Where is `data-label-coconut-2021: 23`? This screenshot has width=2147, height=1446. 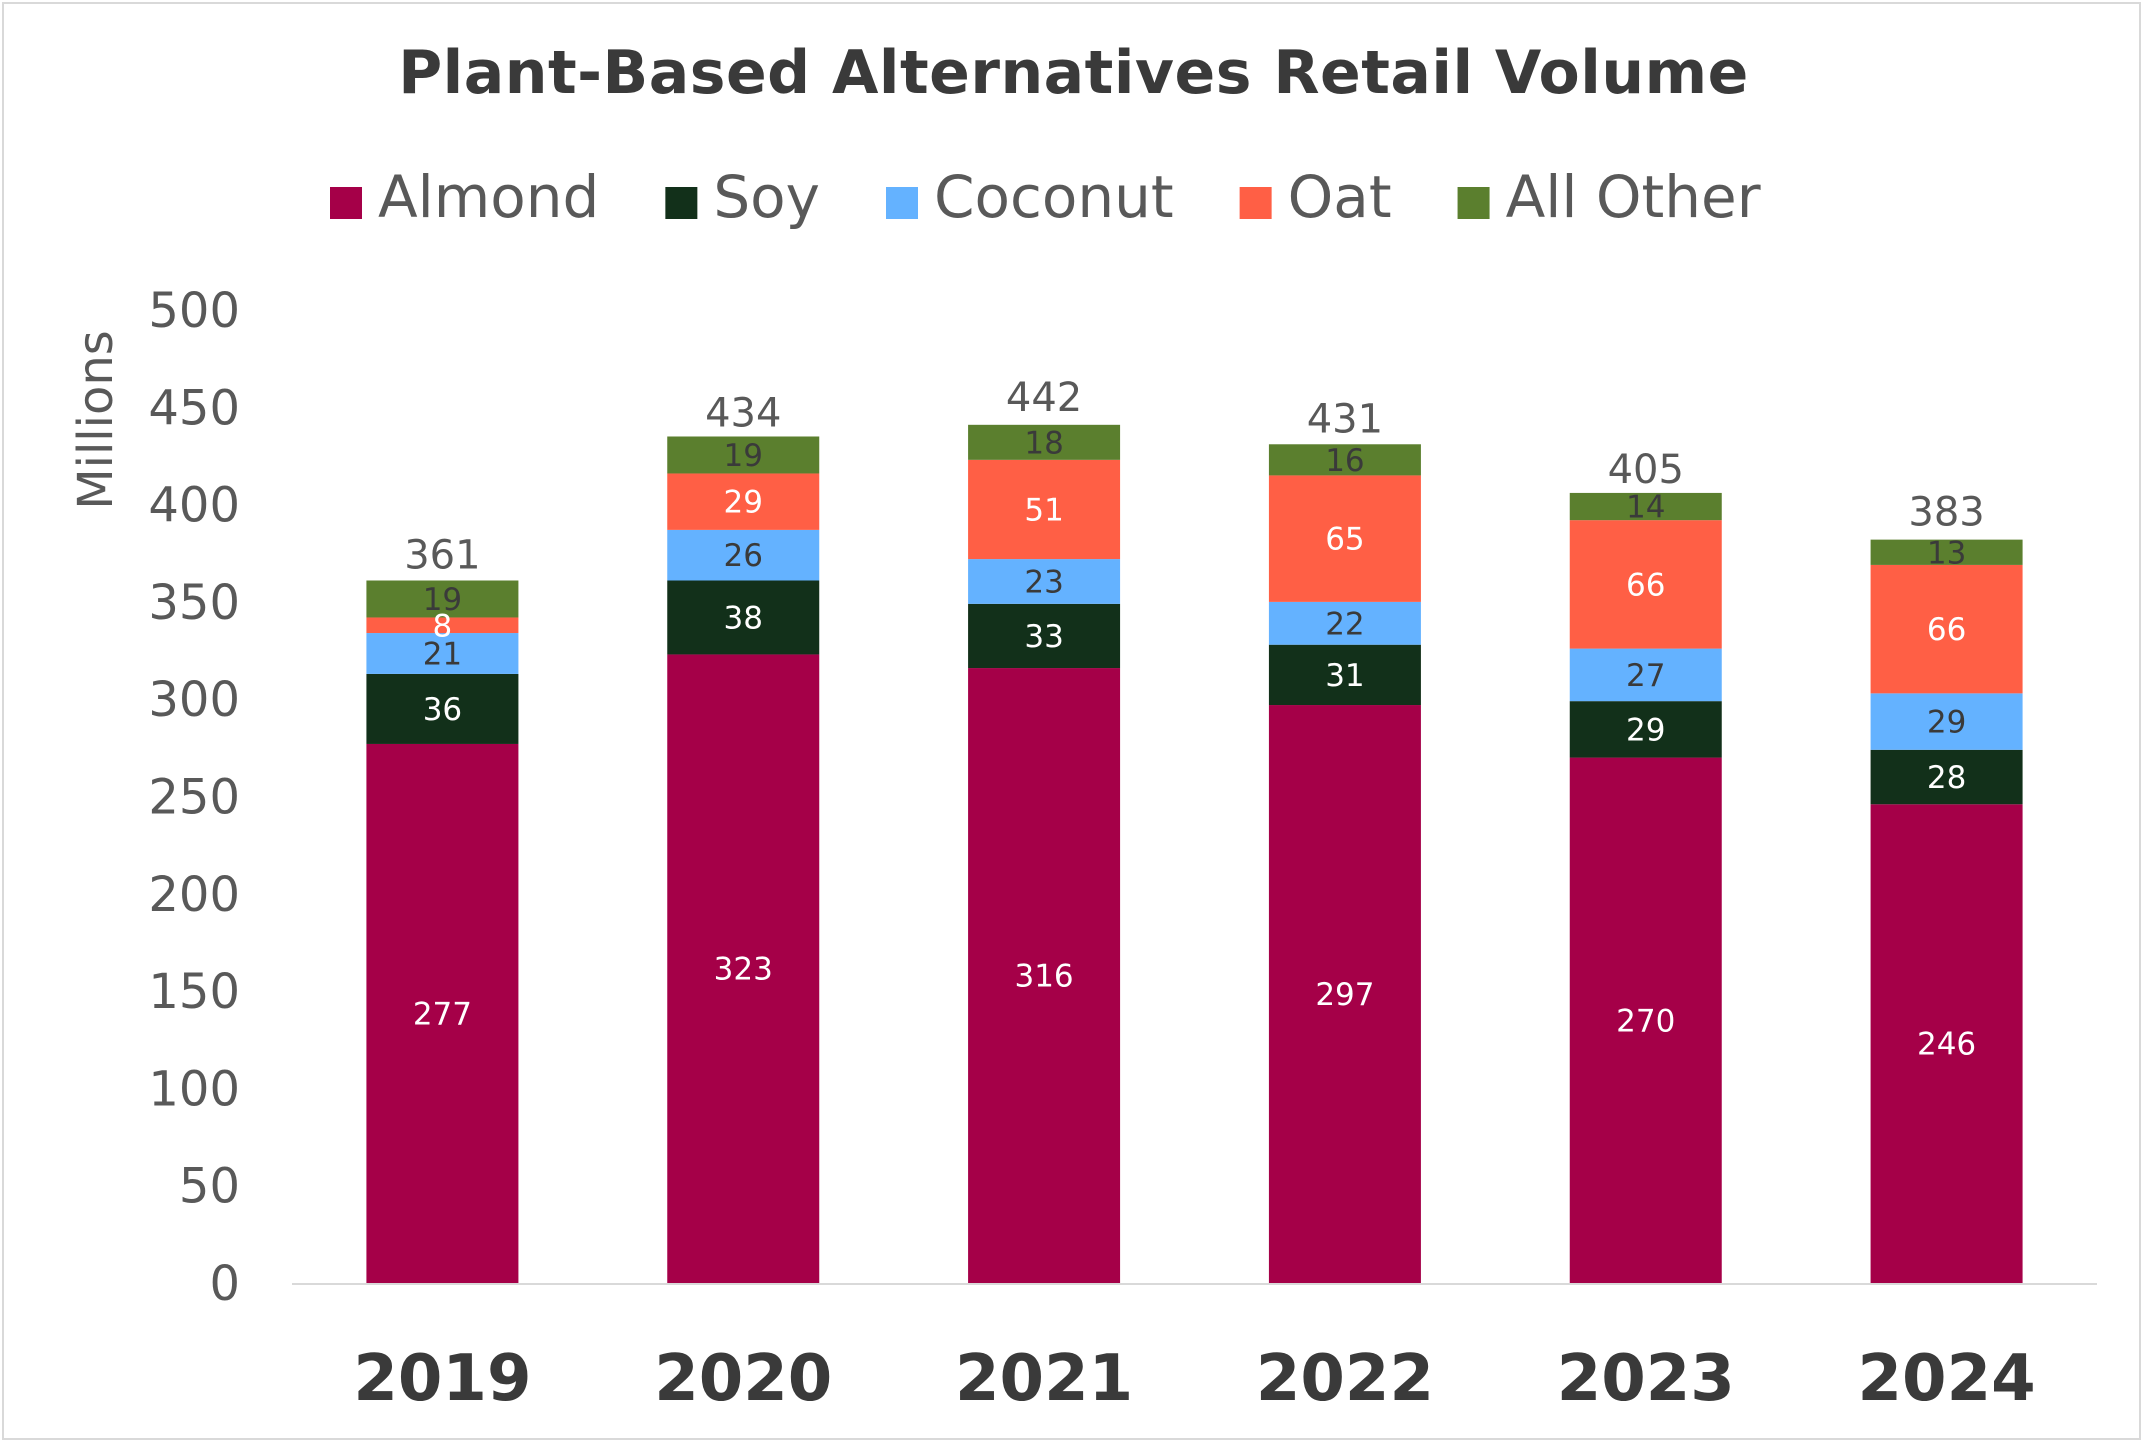
data-label-coconut-2021: 23 is located at coordinates (1043, 582).